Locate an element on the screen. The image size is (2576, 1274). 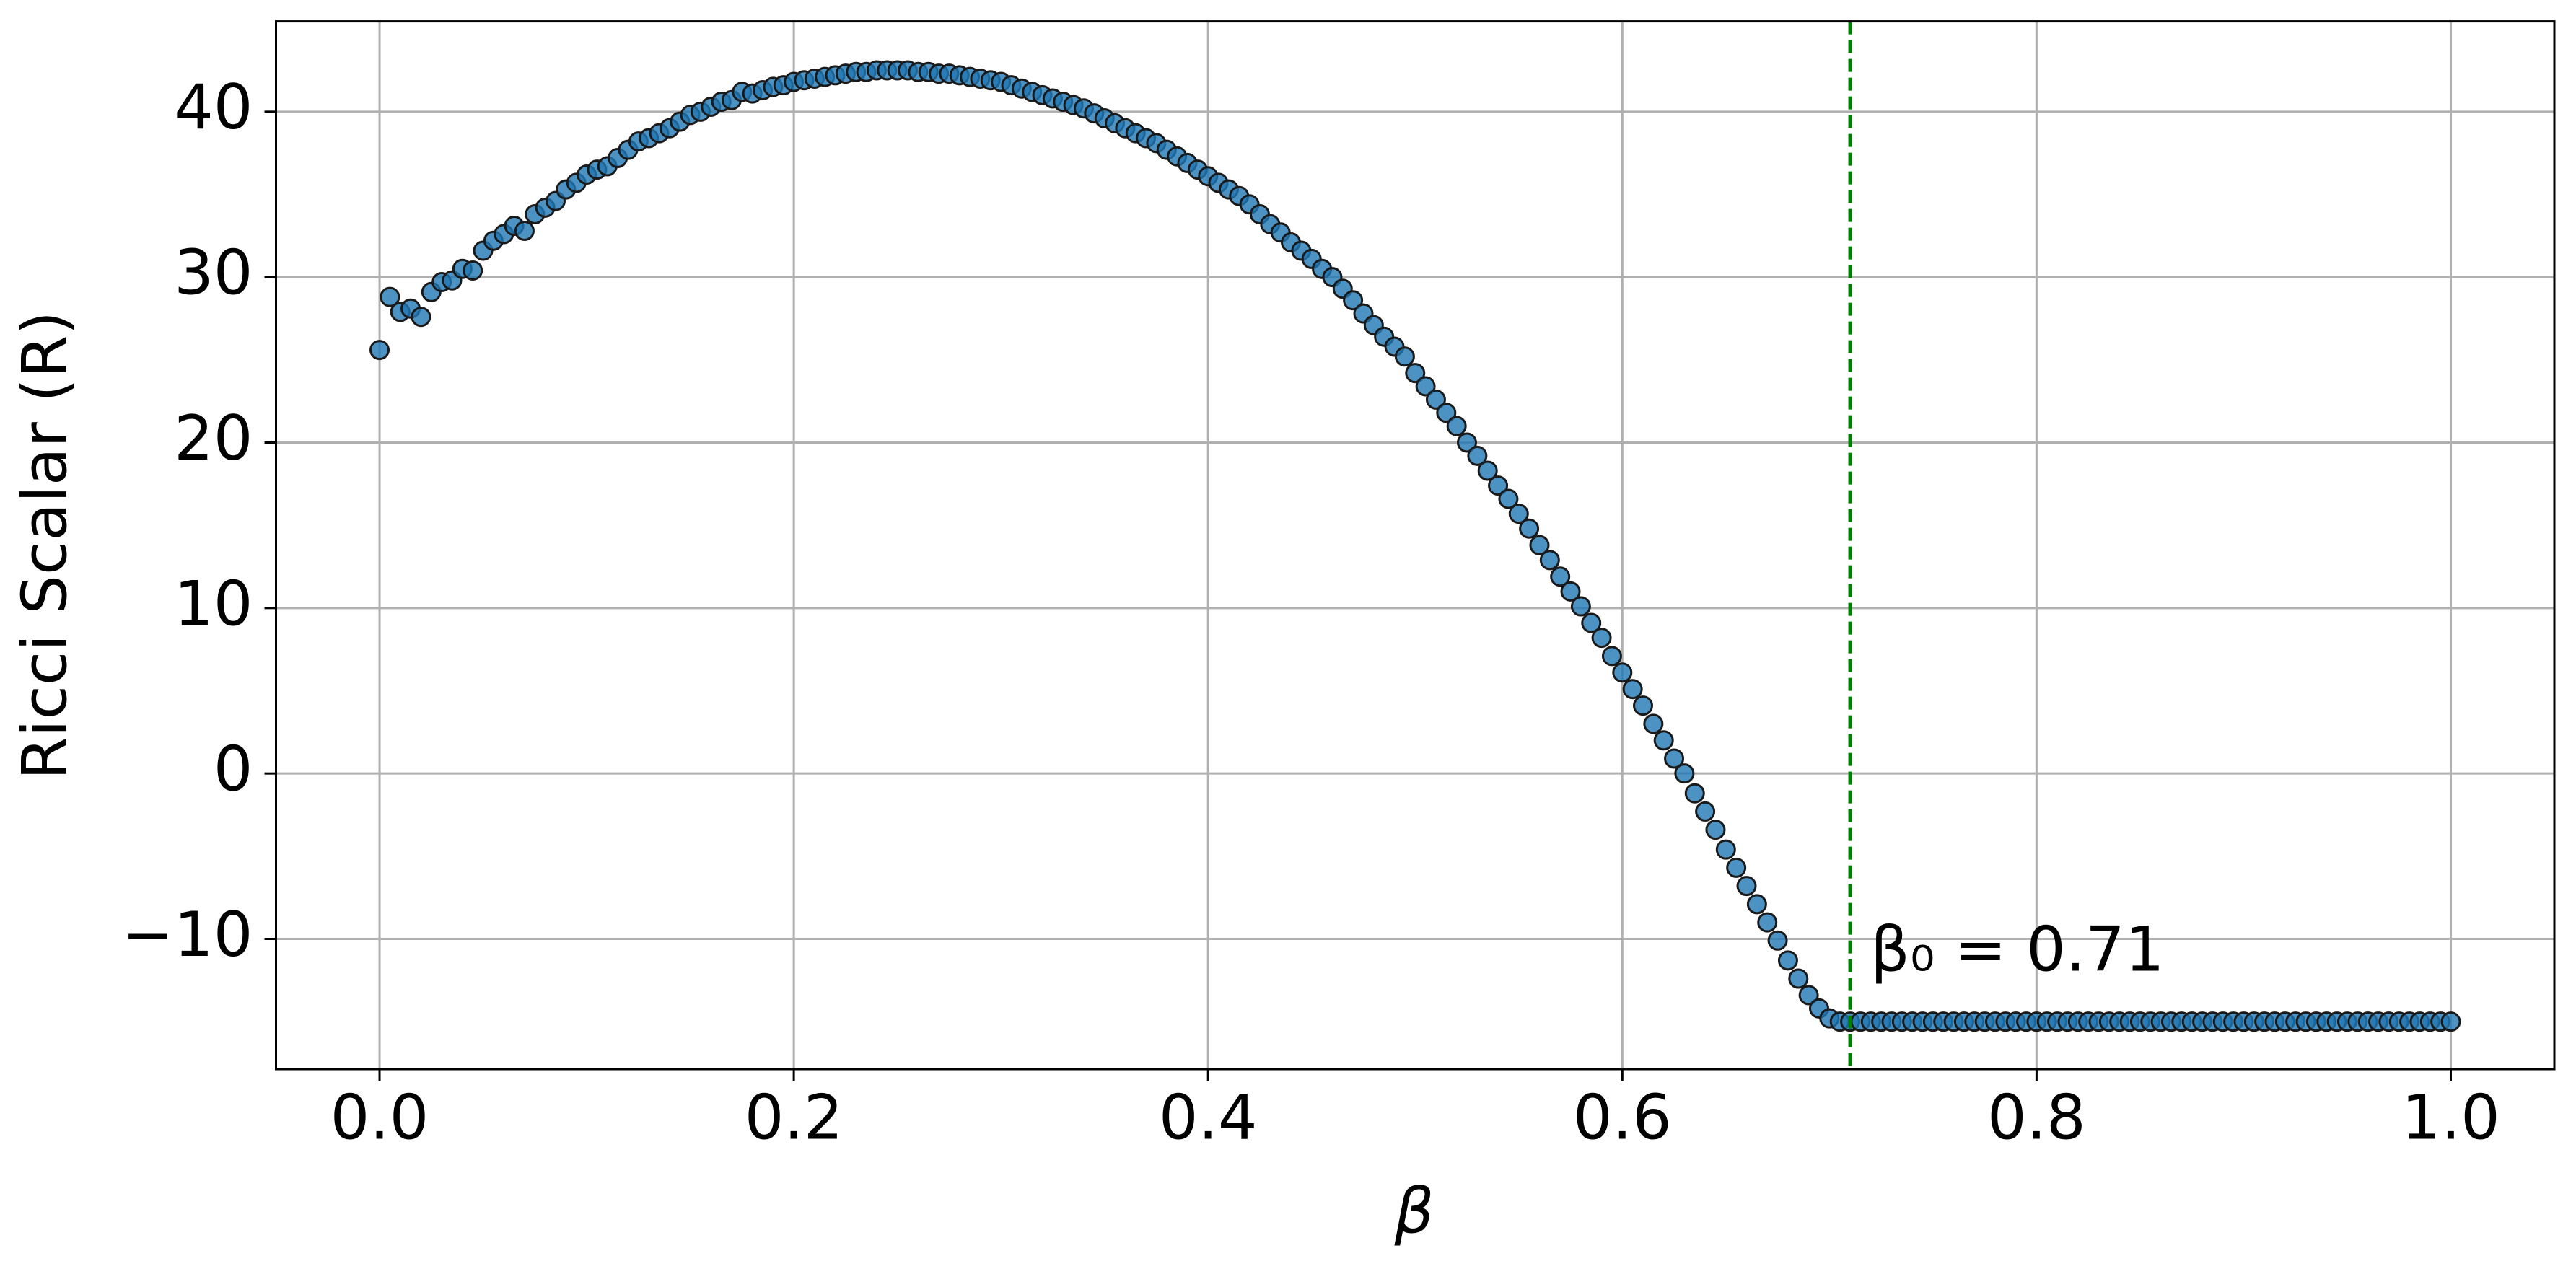
y-tick-label: 20 is located at coordinates (213, 439).